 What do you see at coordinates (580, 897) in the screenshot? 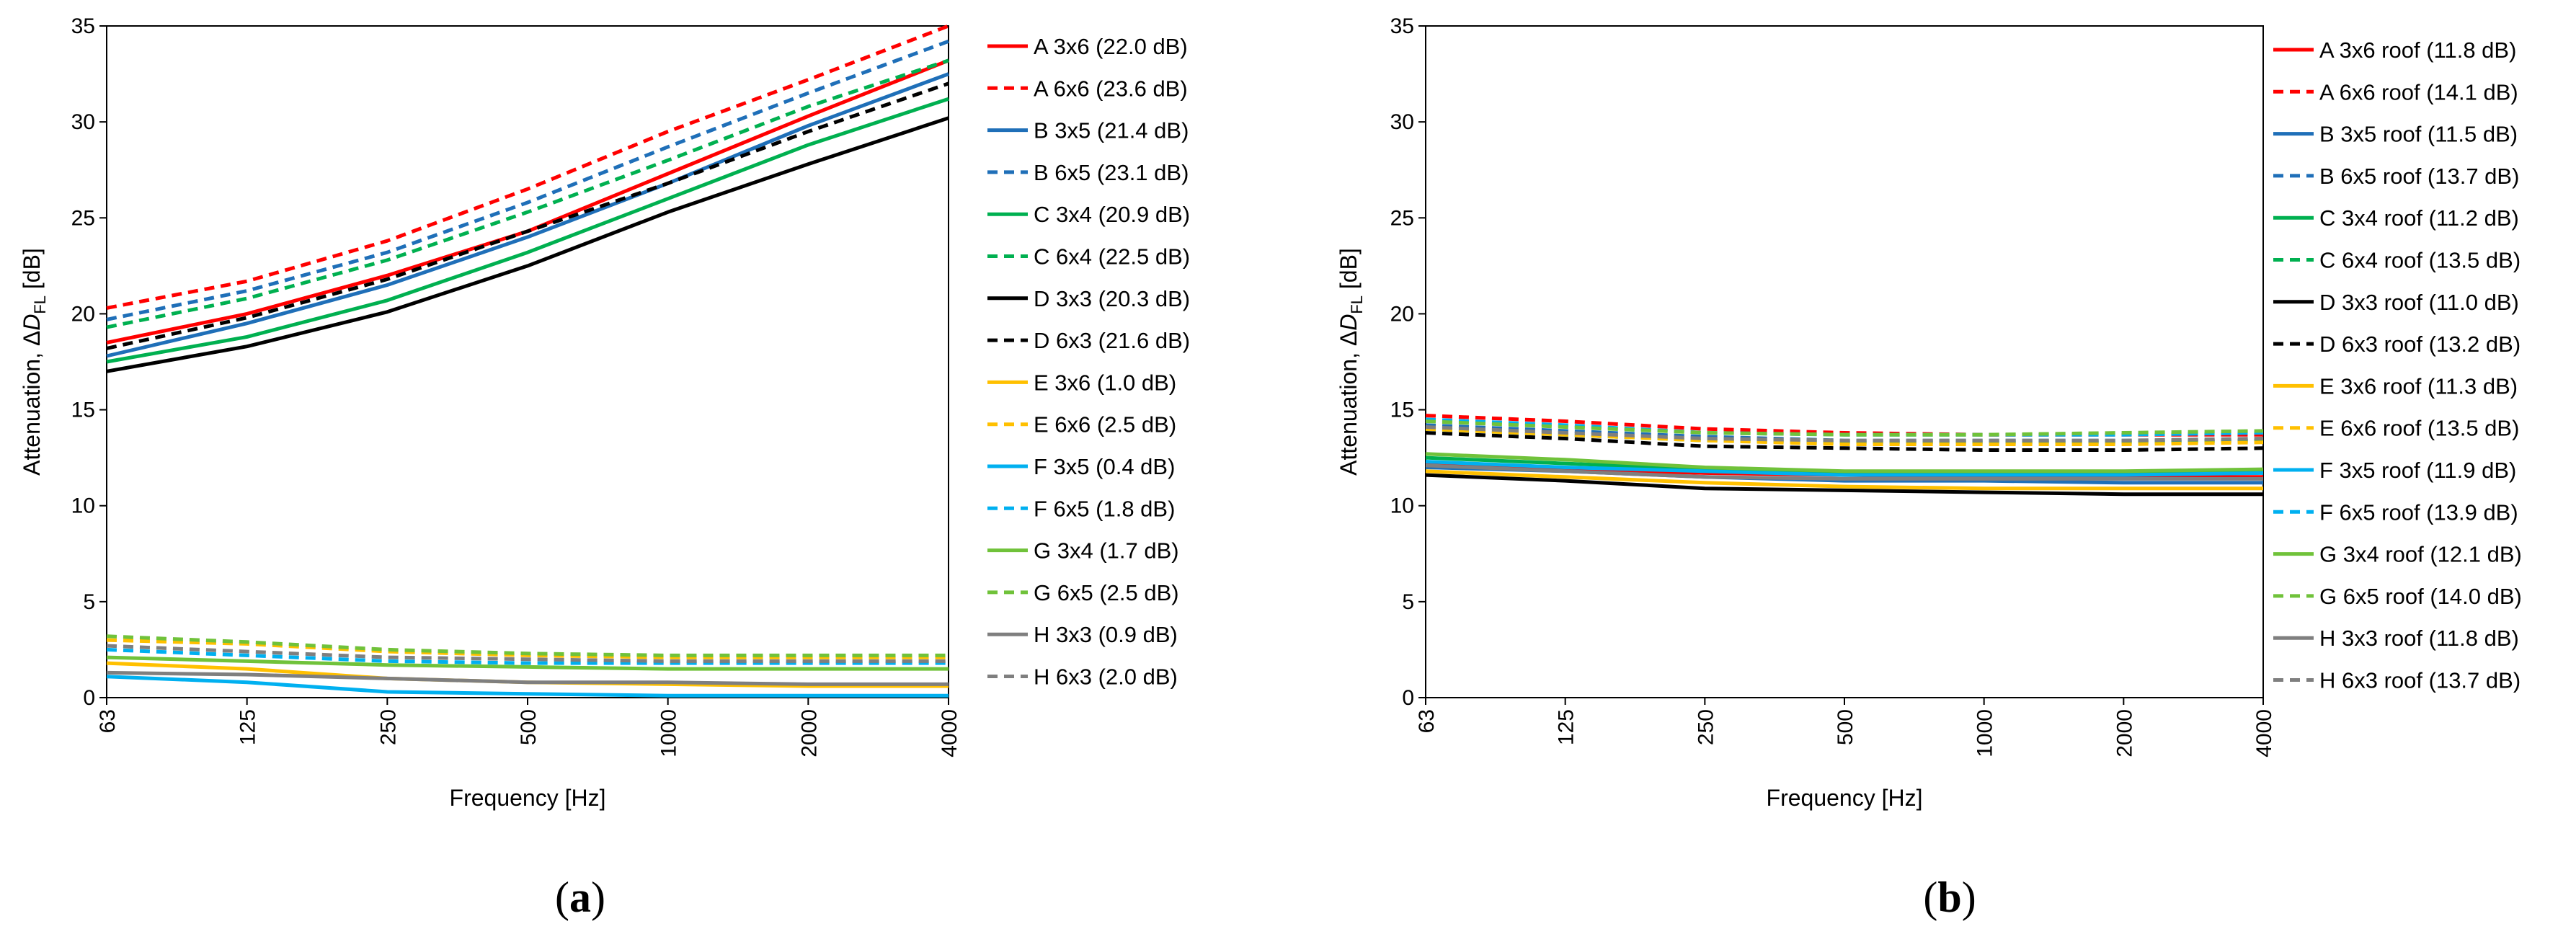
I see `panel-label: (a)` at bounding box center [580, 897].